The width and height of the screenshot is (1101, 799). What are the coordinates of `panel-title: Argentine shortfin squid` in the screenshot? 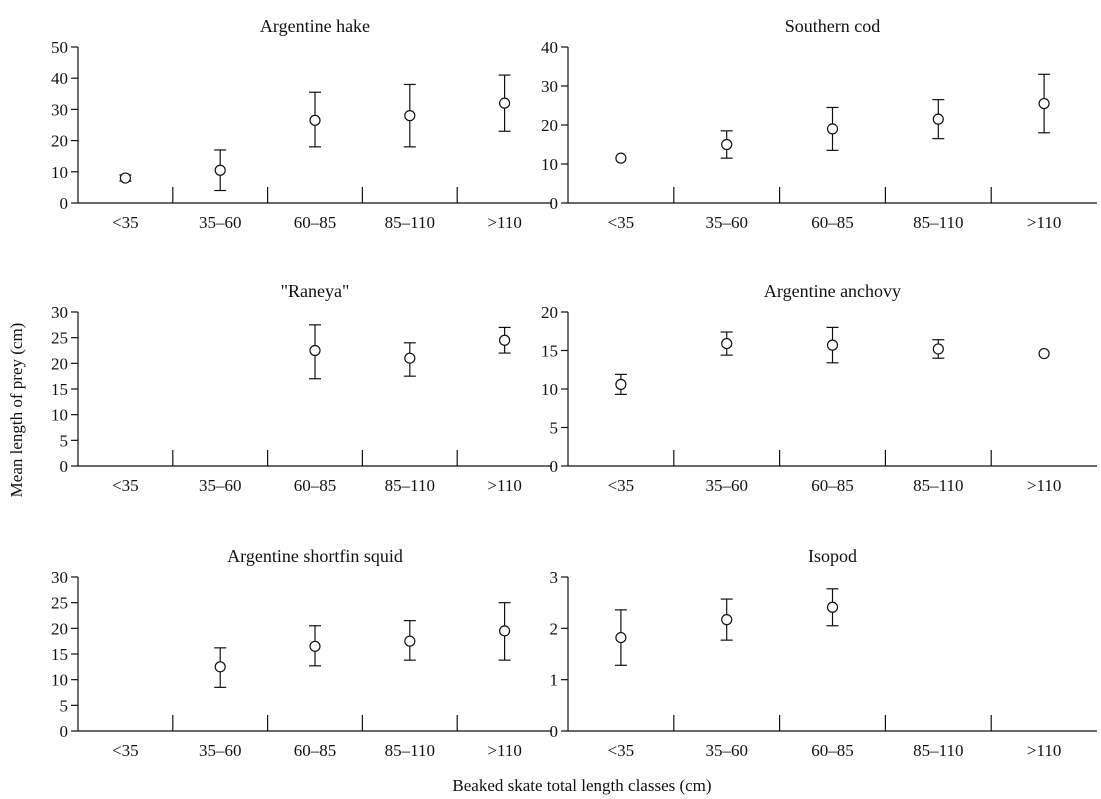 It's located at (315, 556).